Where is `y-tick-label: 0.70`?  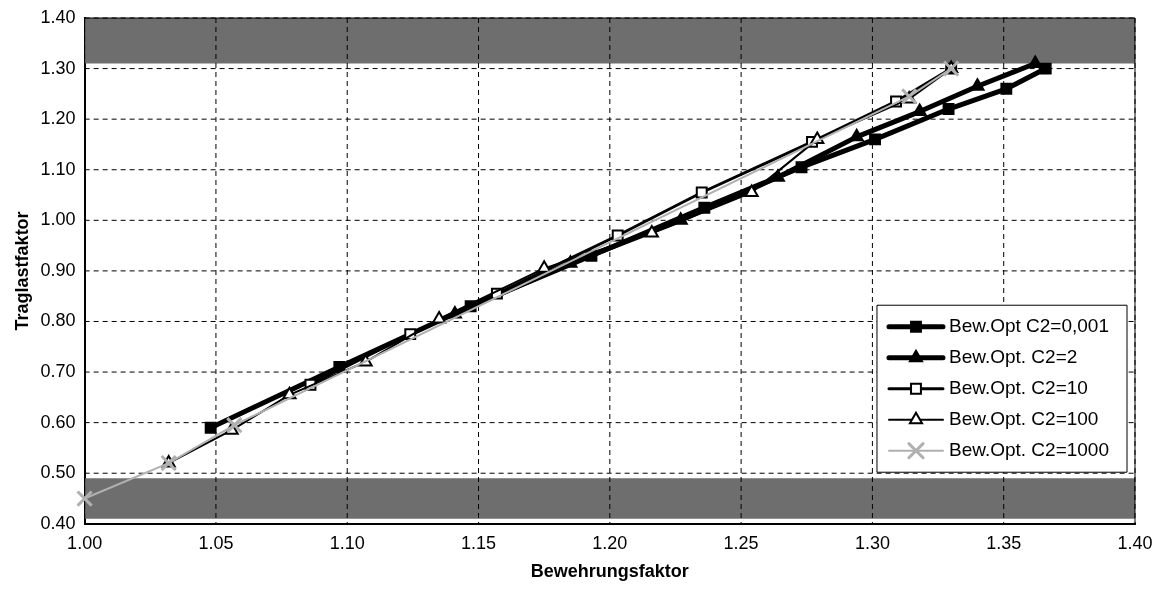
y-tick-label: 0.70 is located at coordinates (58, 371).